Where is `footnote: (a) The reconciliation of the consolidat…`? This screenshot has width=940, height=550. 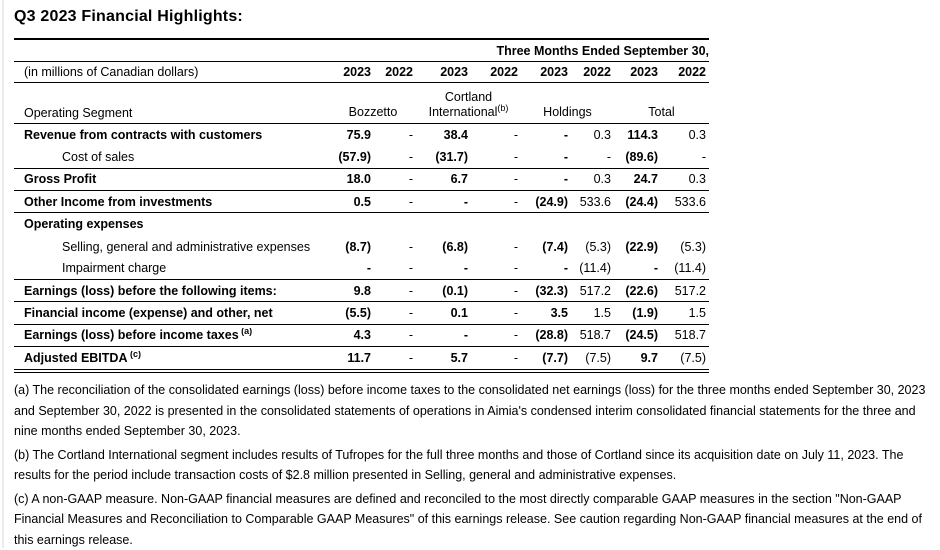
footnote: (a) The reconciliation of the consolidat… is located at coordinates (470, 411).